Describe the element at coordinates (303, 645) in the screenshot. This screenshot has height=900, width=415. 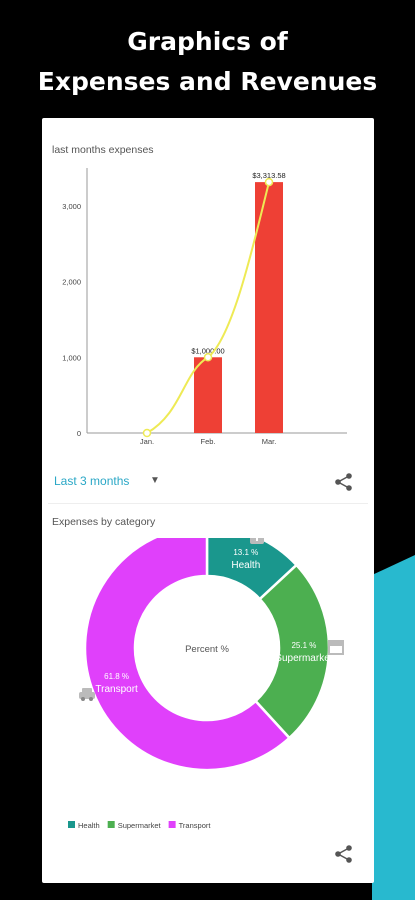
I see `slice-percent-label: 25.1 %` at that location.